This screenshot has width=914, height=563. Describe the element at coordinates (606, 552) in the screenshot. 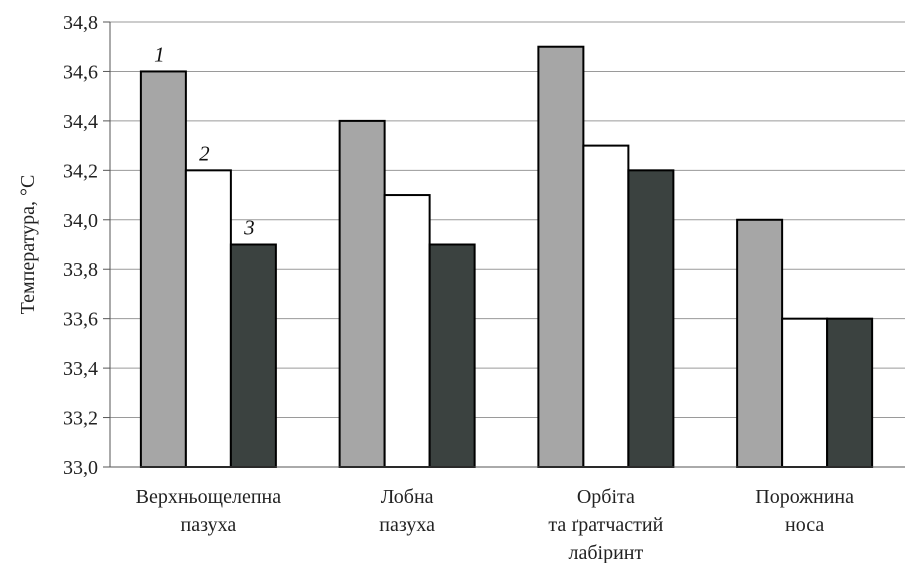

I see `x-category-label-line: лабіринт` at that location.